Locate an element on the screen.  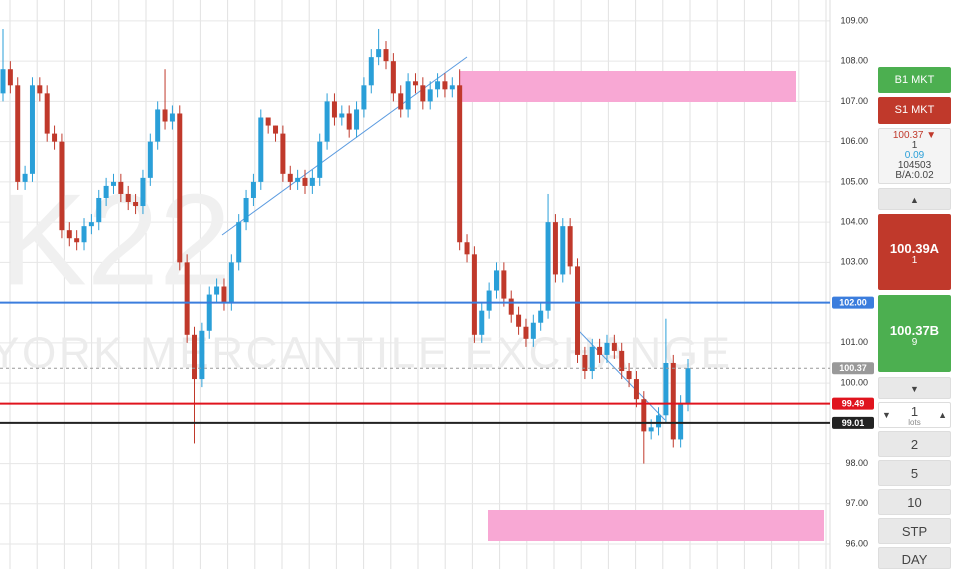
watermark-symbol: K22 is located at coordinates (115, 239).